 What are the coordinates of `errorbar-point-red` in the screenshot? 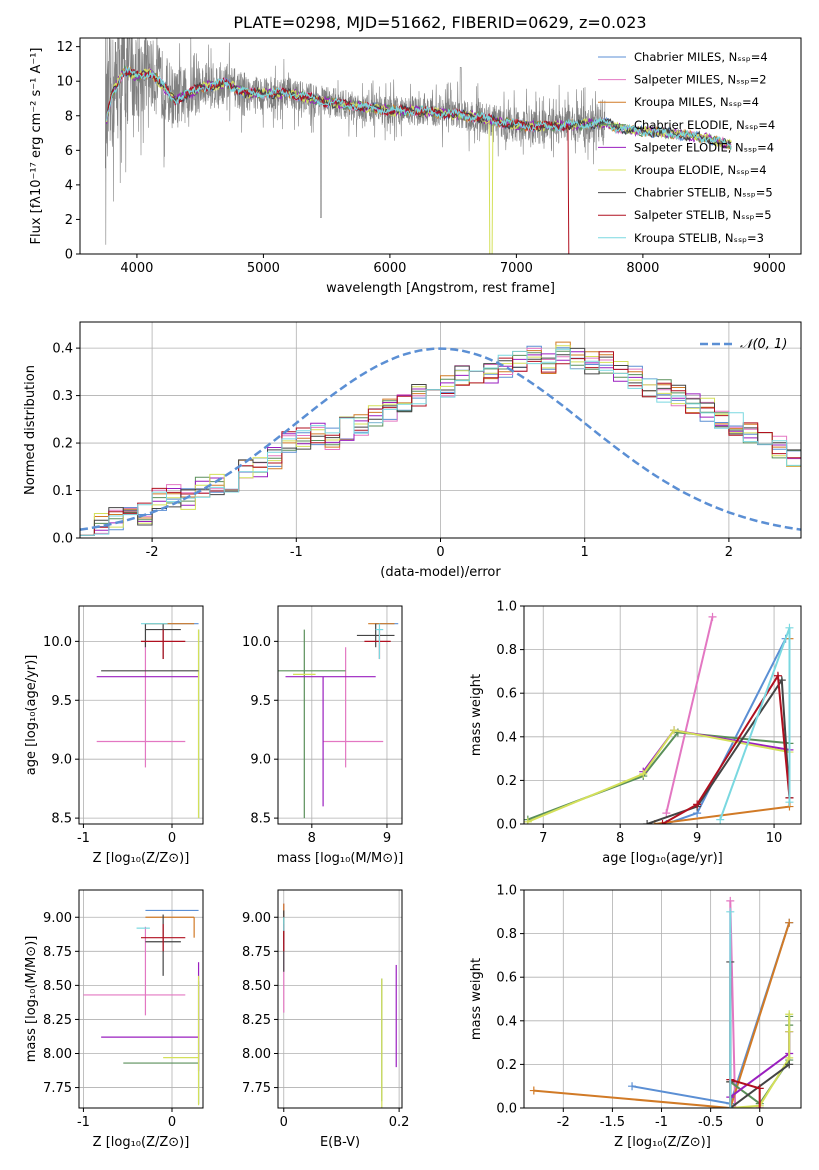 It's located at (163, 938).